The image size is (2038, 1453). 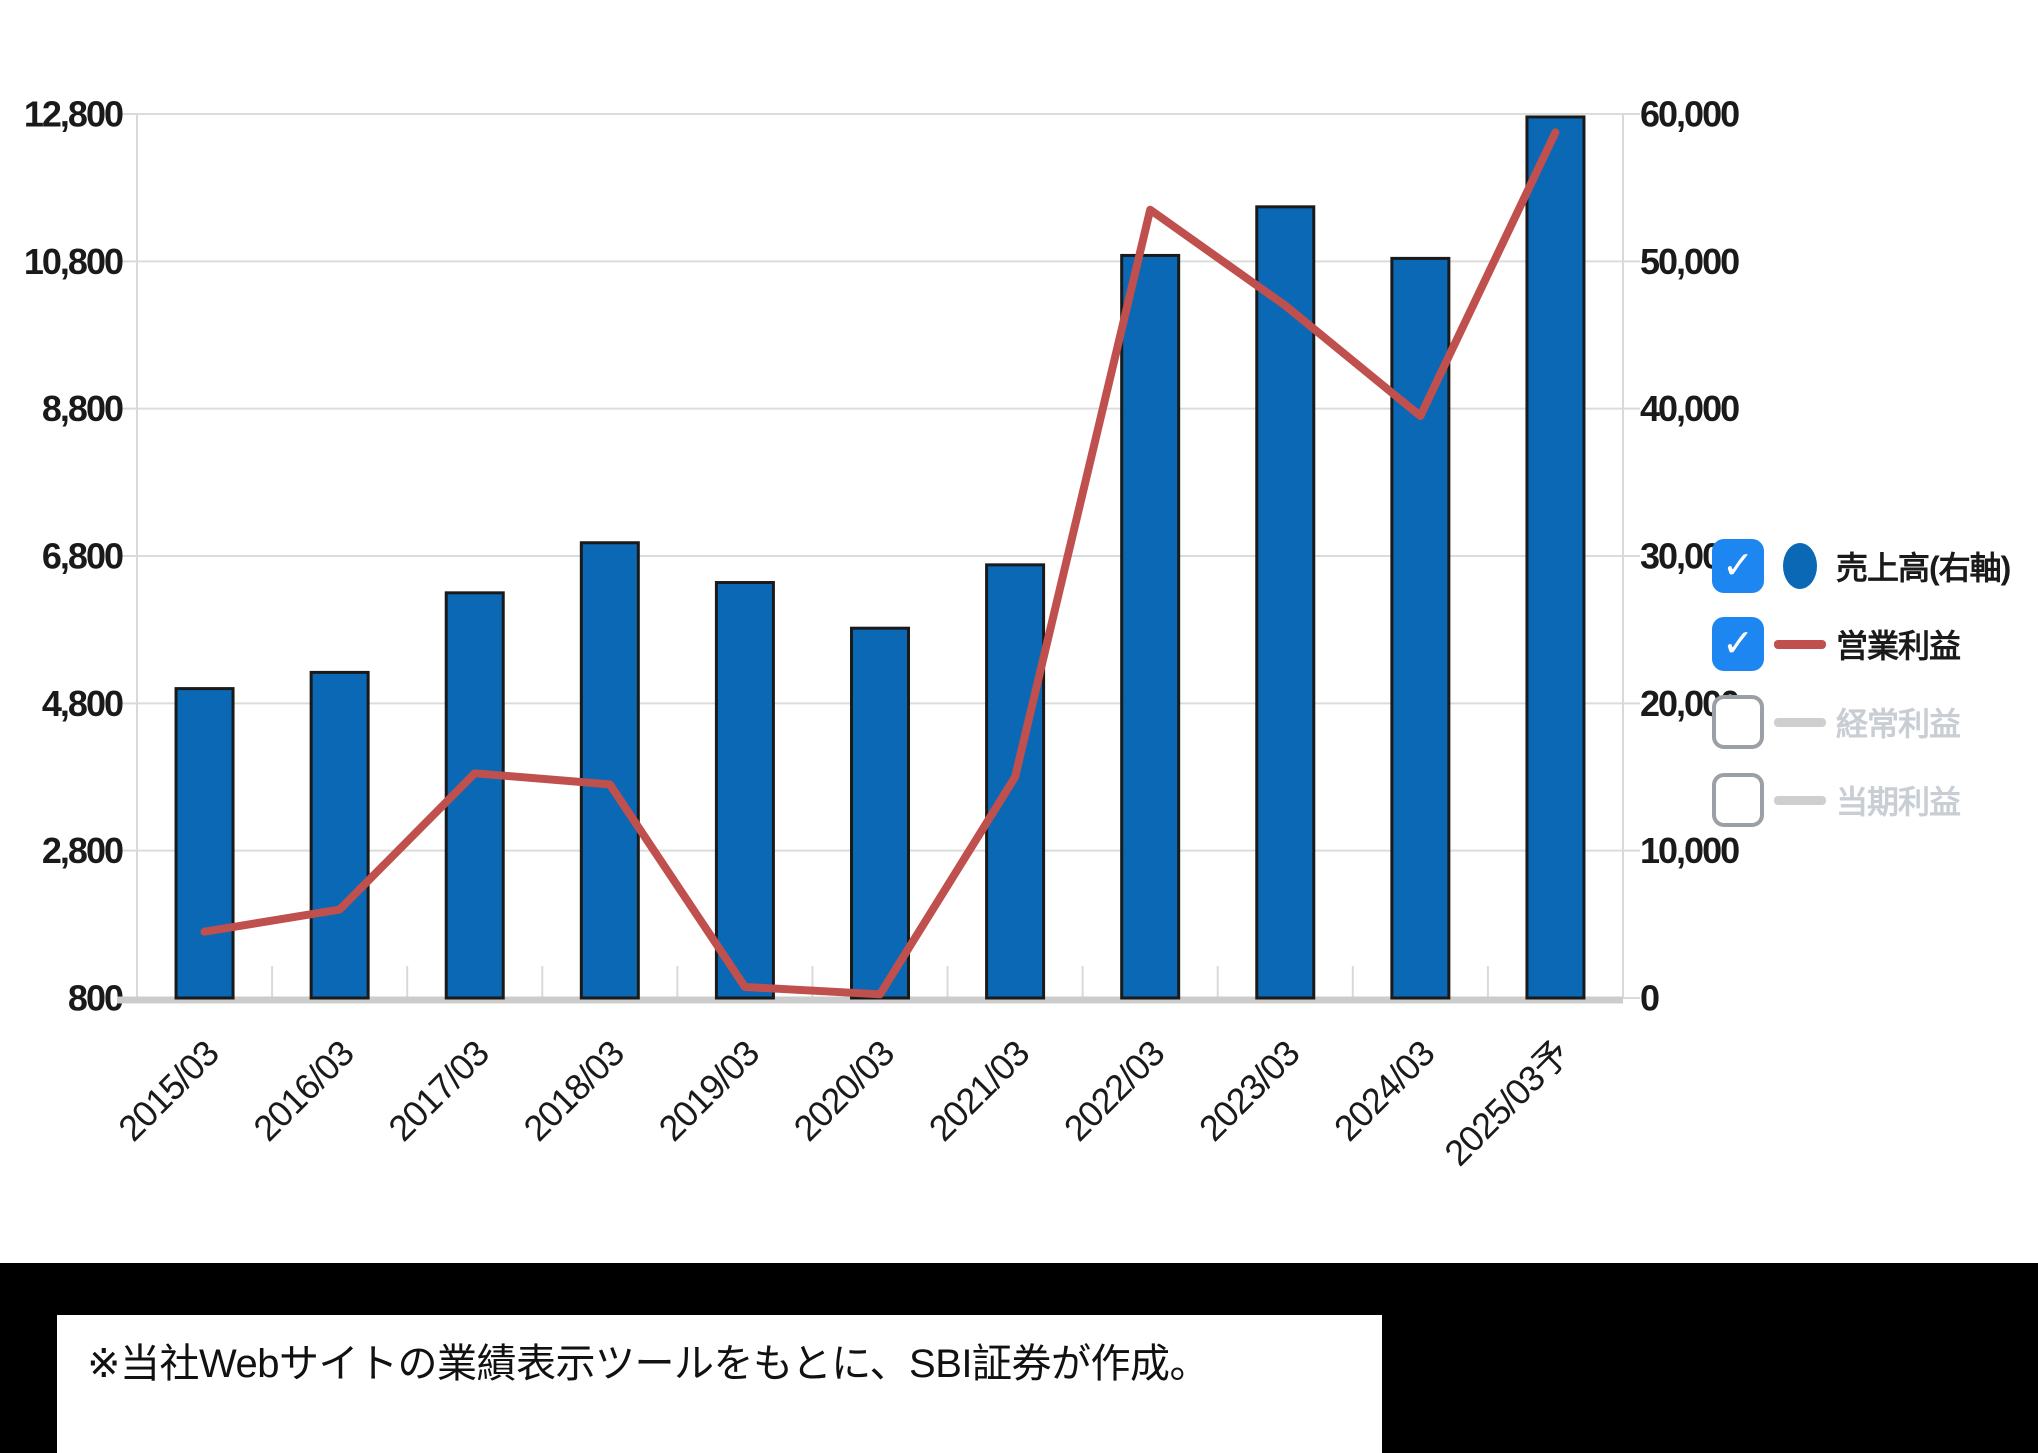 I want to click on operating-profit-series-marker, so click(x=1800, y=644).